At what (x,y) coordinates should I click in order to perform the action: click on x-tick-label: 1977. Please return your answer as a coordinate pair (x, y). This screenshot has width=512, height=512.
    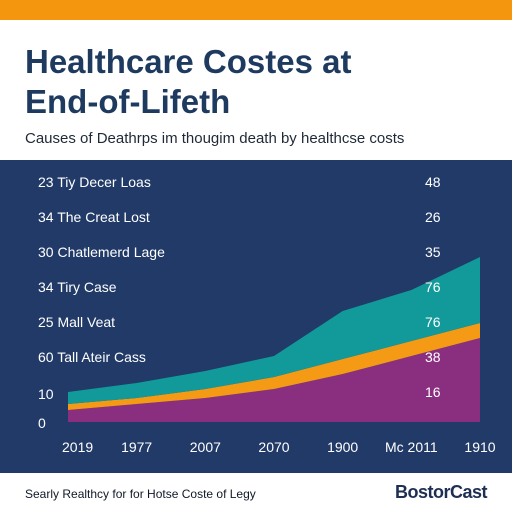
    Looking at the image, I should click on (136, 447).